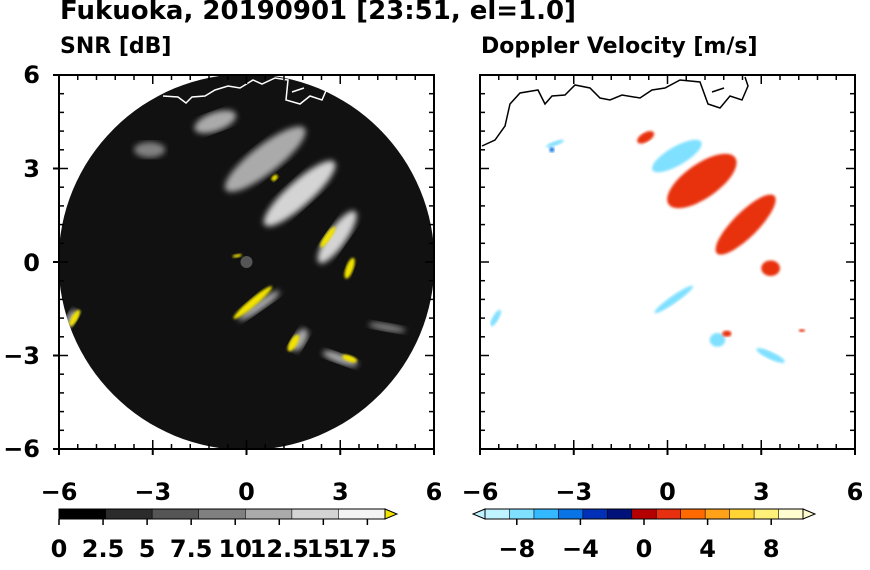 This screenshot has height=570, width=870. What do you see at coordinates (573, 492) in the screenshot?
I see `velocity-x-tick-label: −3` at bounding box center [573, 492].